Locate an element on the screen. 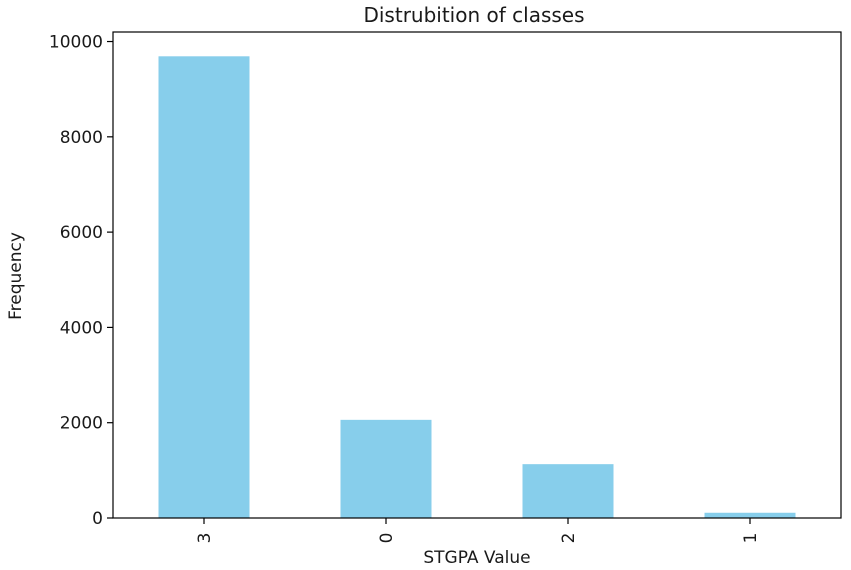  x-axis-label: STGPA Value is located at coordinates (476, 558).